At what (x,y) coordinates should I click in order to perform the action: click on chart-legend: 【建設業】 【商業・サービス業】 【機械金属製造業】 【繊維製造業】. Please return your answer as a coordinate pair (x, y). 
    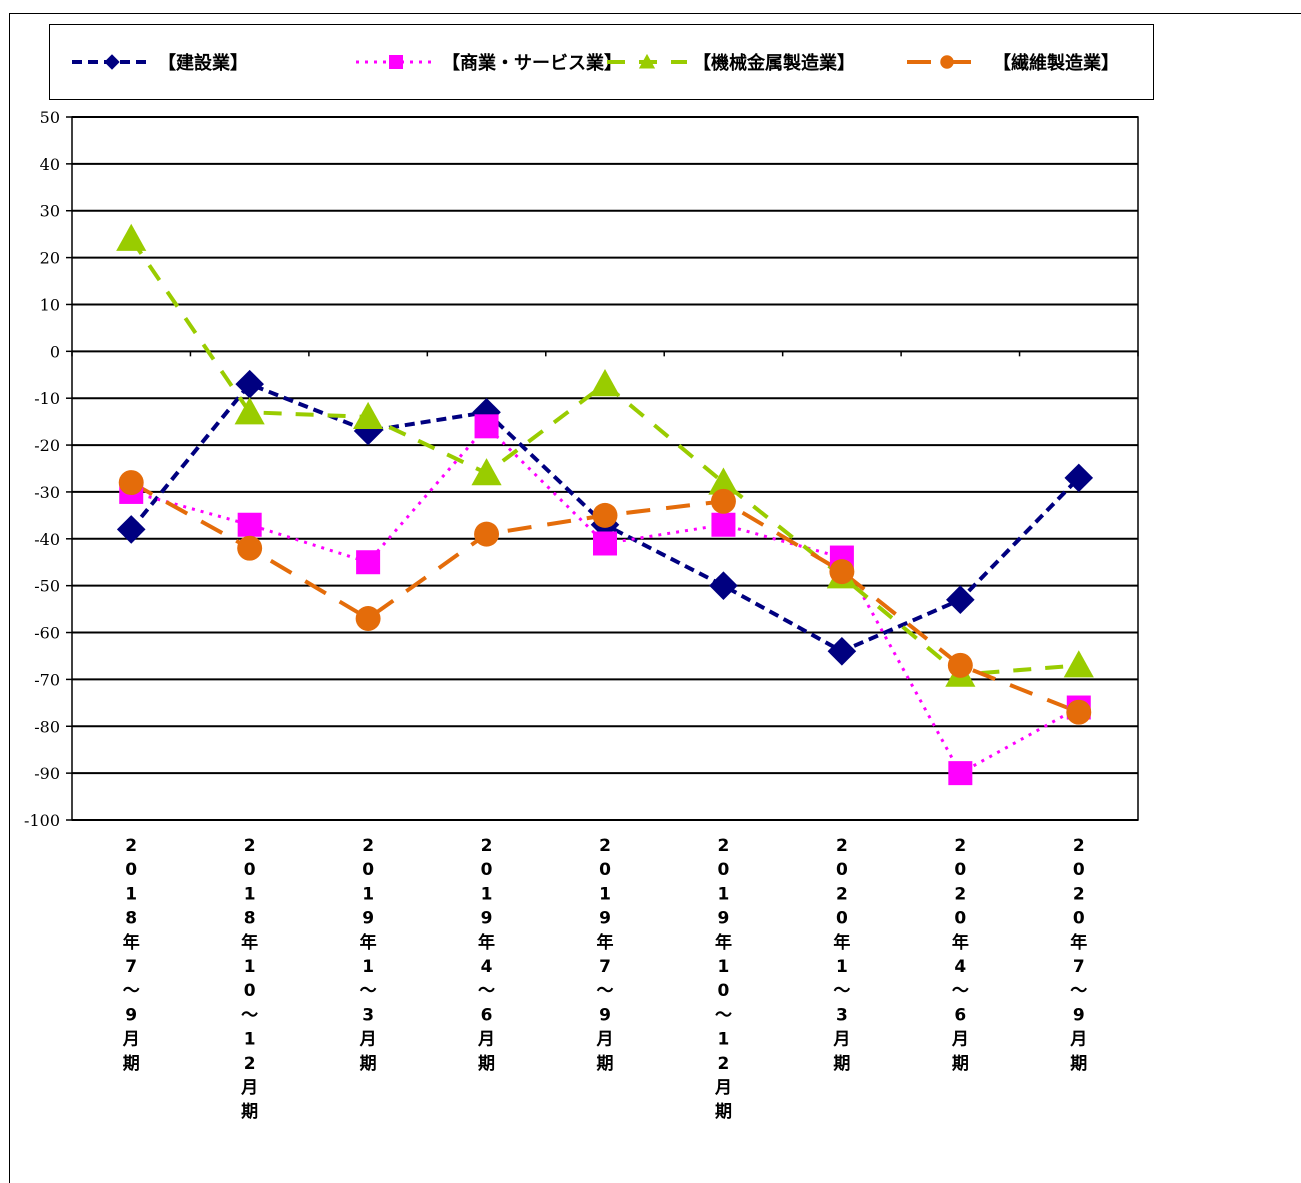
    Looking at the image, I should click on (601, 62).